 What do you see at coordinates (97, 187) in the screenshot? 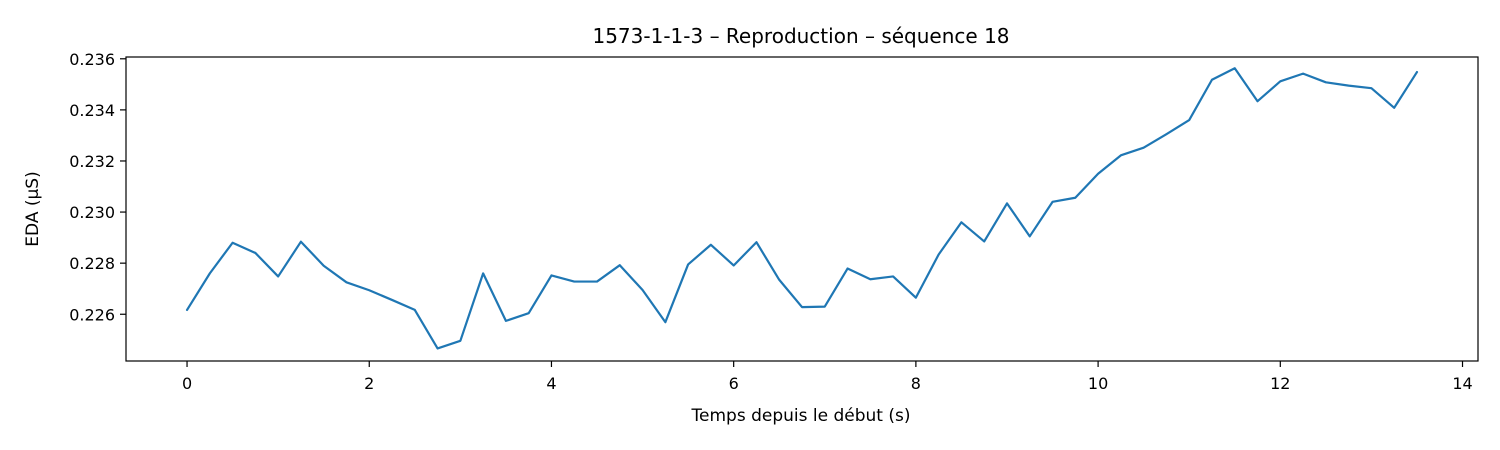
I see `y-axis: 0.226 0.228 0.230 0.232 0.234 0.236` at bounding box center [97, 187].